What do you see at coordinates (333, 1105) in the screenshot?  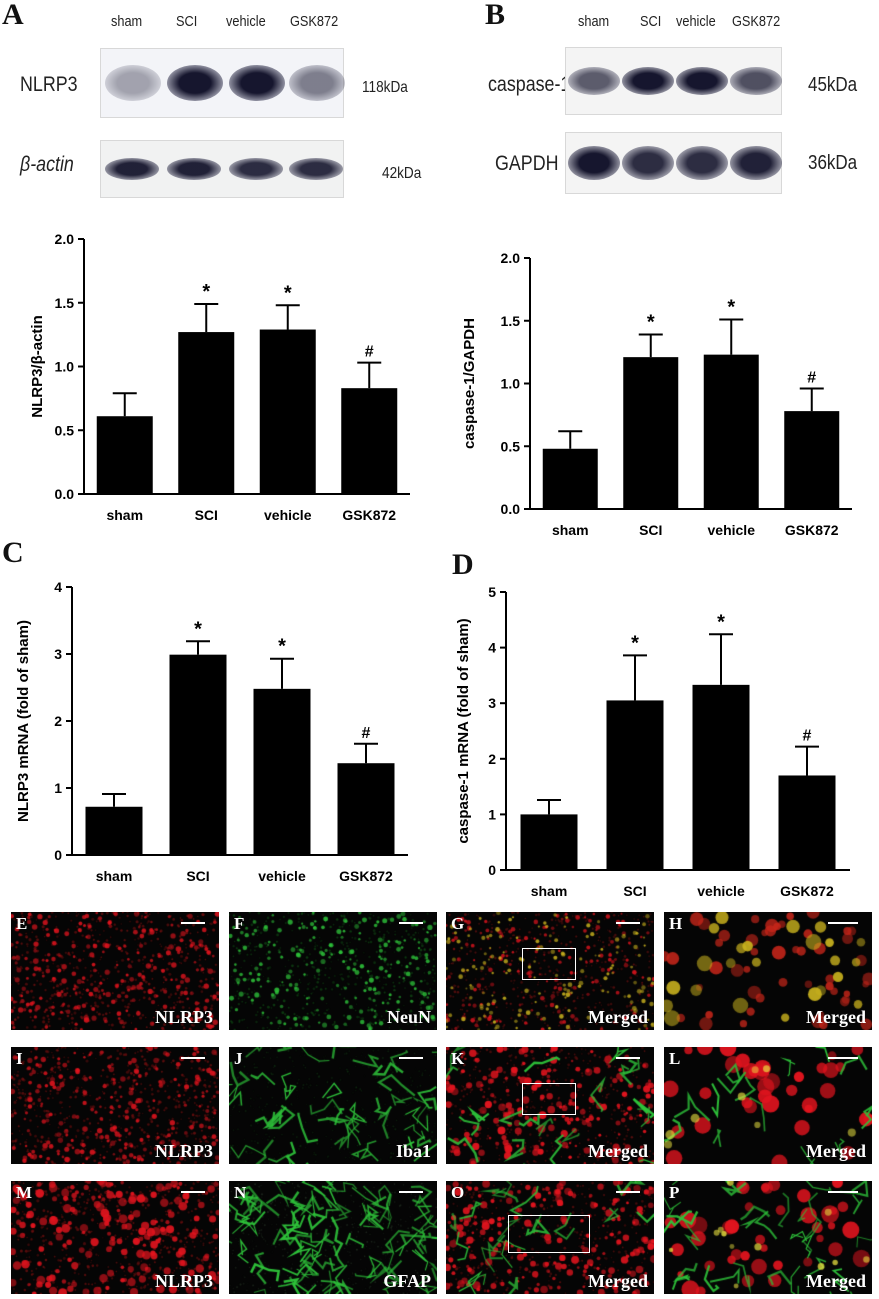 I see `micrograph-j: J Iba1` at bounding box center [333, 1105].